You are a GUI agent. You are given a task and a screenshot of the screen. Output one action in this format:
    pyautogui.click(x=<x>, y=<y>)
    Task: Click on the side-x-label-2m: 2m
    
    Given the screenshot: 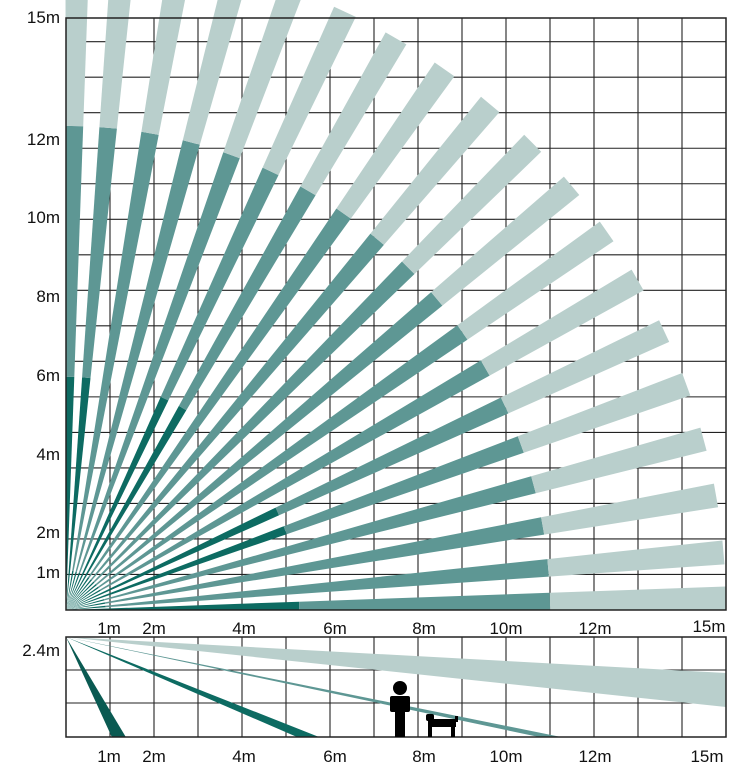 What is the action you would take?
    pyautogui.click(x=154, y=756)
    